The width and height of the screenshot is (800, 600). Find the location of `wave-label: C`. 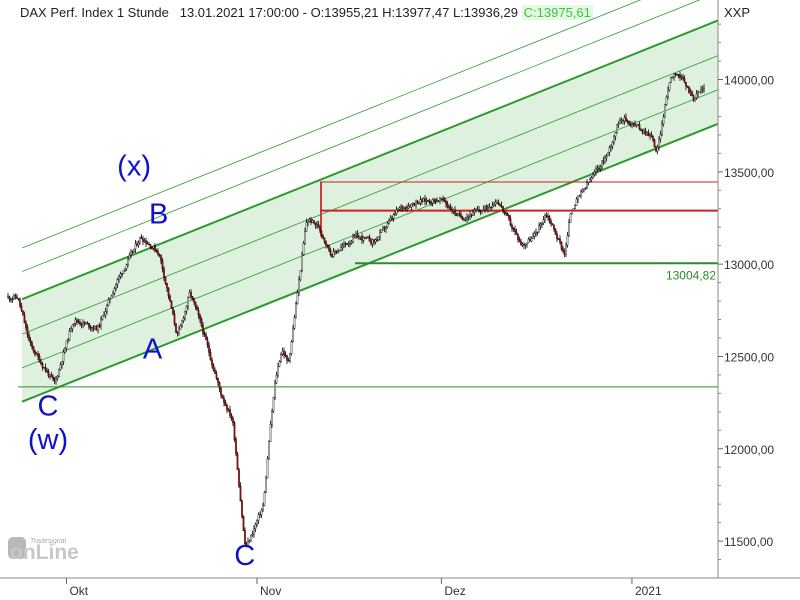

wave-label: C is located at coordinates (48, 407).